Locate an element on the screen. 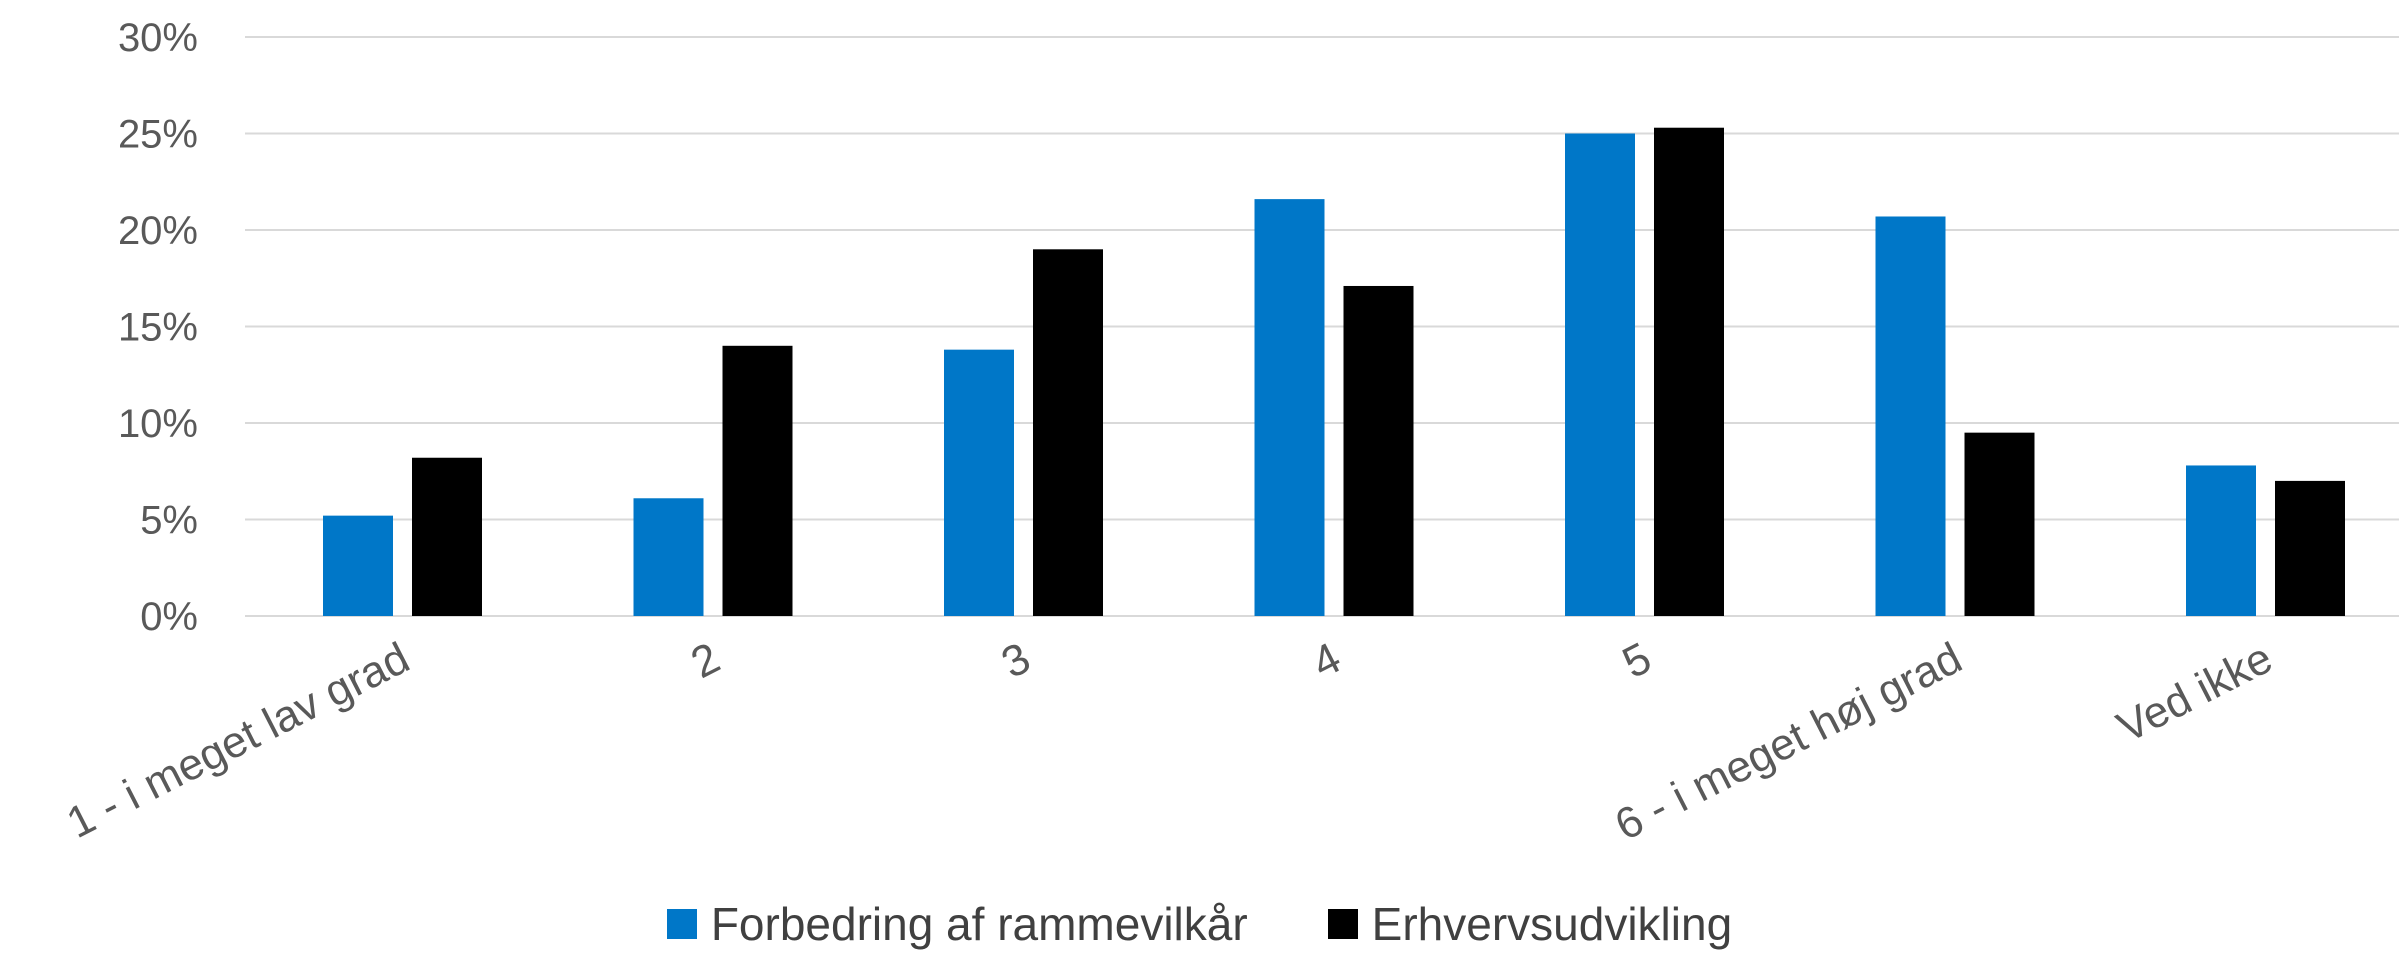 This screenshot has width=2399, height=969. y-axis-ticks: 0% 5% 10% 15% 20% 25% 30% is located at coordinates (158, 327).